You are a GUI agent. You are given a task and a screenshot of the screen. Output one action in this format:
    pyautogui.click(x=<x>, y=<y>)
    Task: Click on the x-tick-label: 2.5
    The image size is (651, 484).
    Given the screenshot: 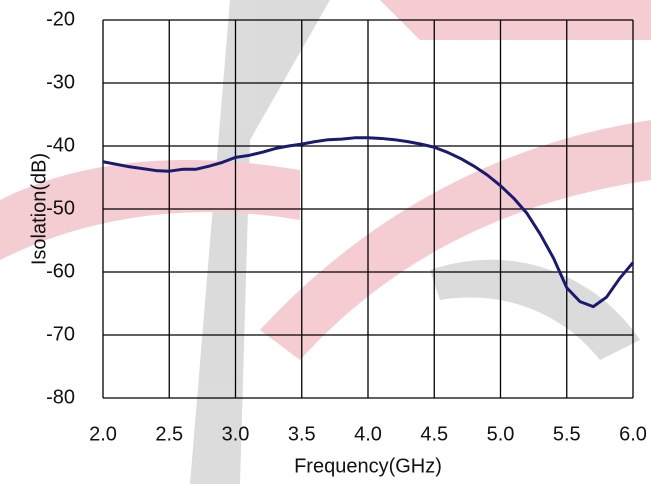 What is the action you would take?
    pyautogui.click(x=169, y=434)
    